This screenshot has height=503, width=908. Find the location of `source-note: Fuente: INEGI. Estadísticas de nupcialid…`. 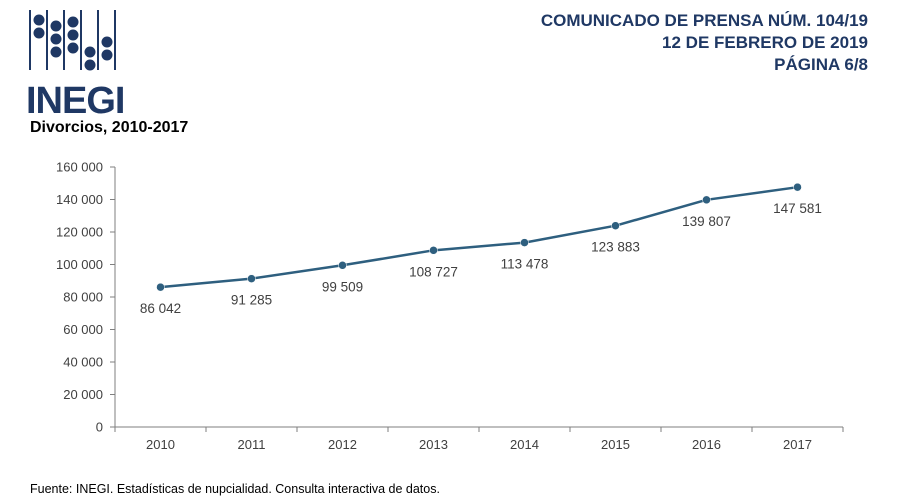

source-note: Fuente: INEGI. Estadísticas de nupcialid… is located at coordinates (235, 489).